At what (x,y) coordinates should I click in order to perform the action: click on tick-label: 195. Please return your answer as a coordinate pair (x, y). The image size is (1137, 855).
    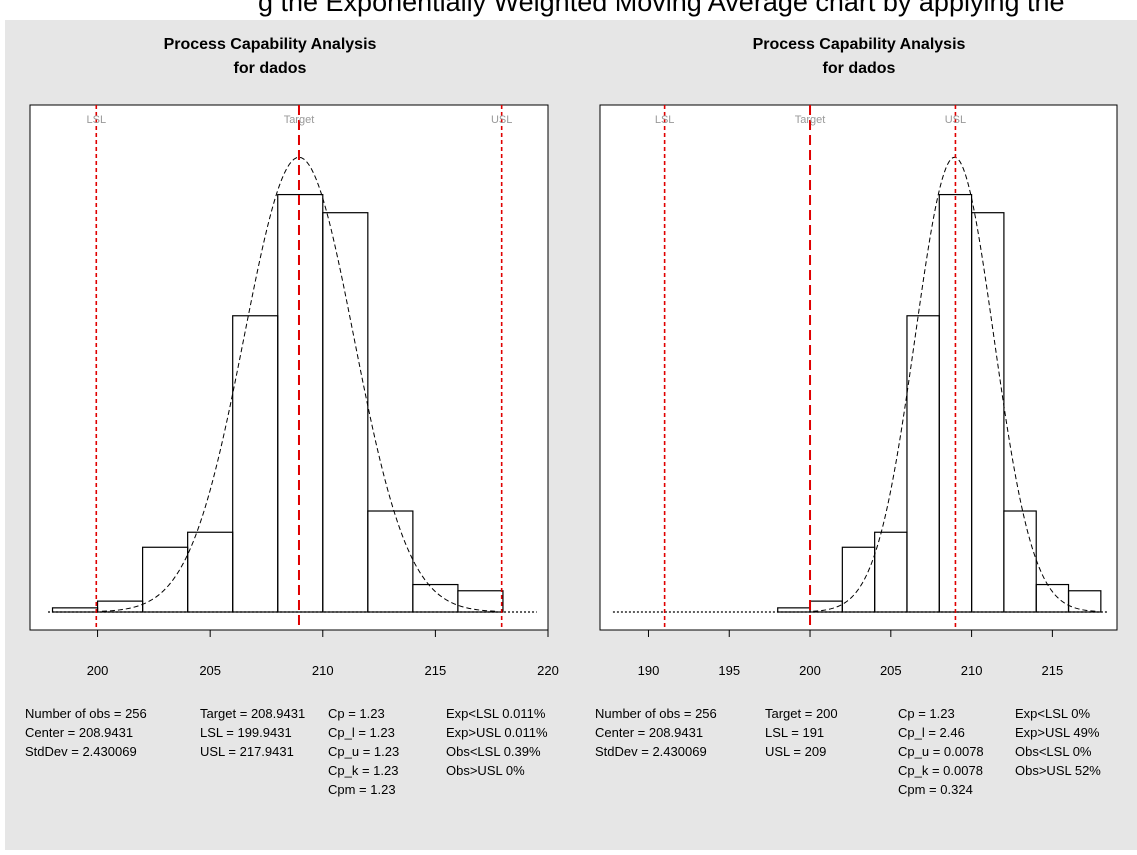
    Looking at the image, I should click on (729, 670).